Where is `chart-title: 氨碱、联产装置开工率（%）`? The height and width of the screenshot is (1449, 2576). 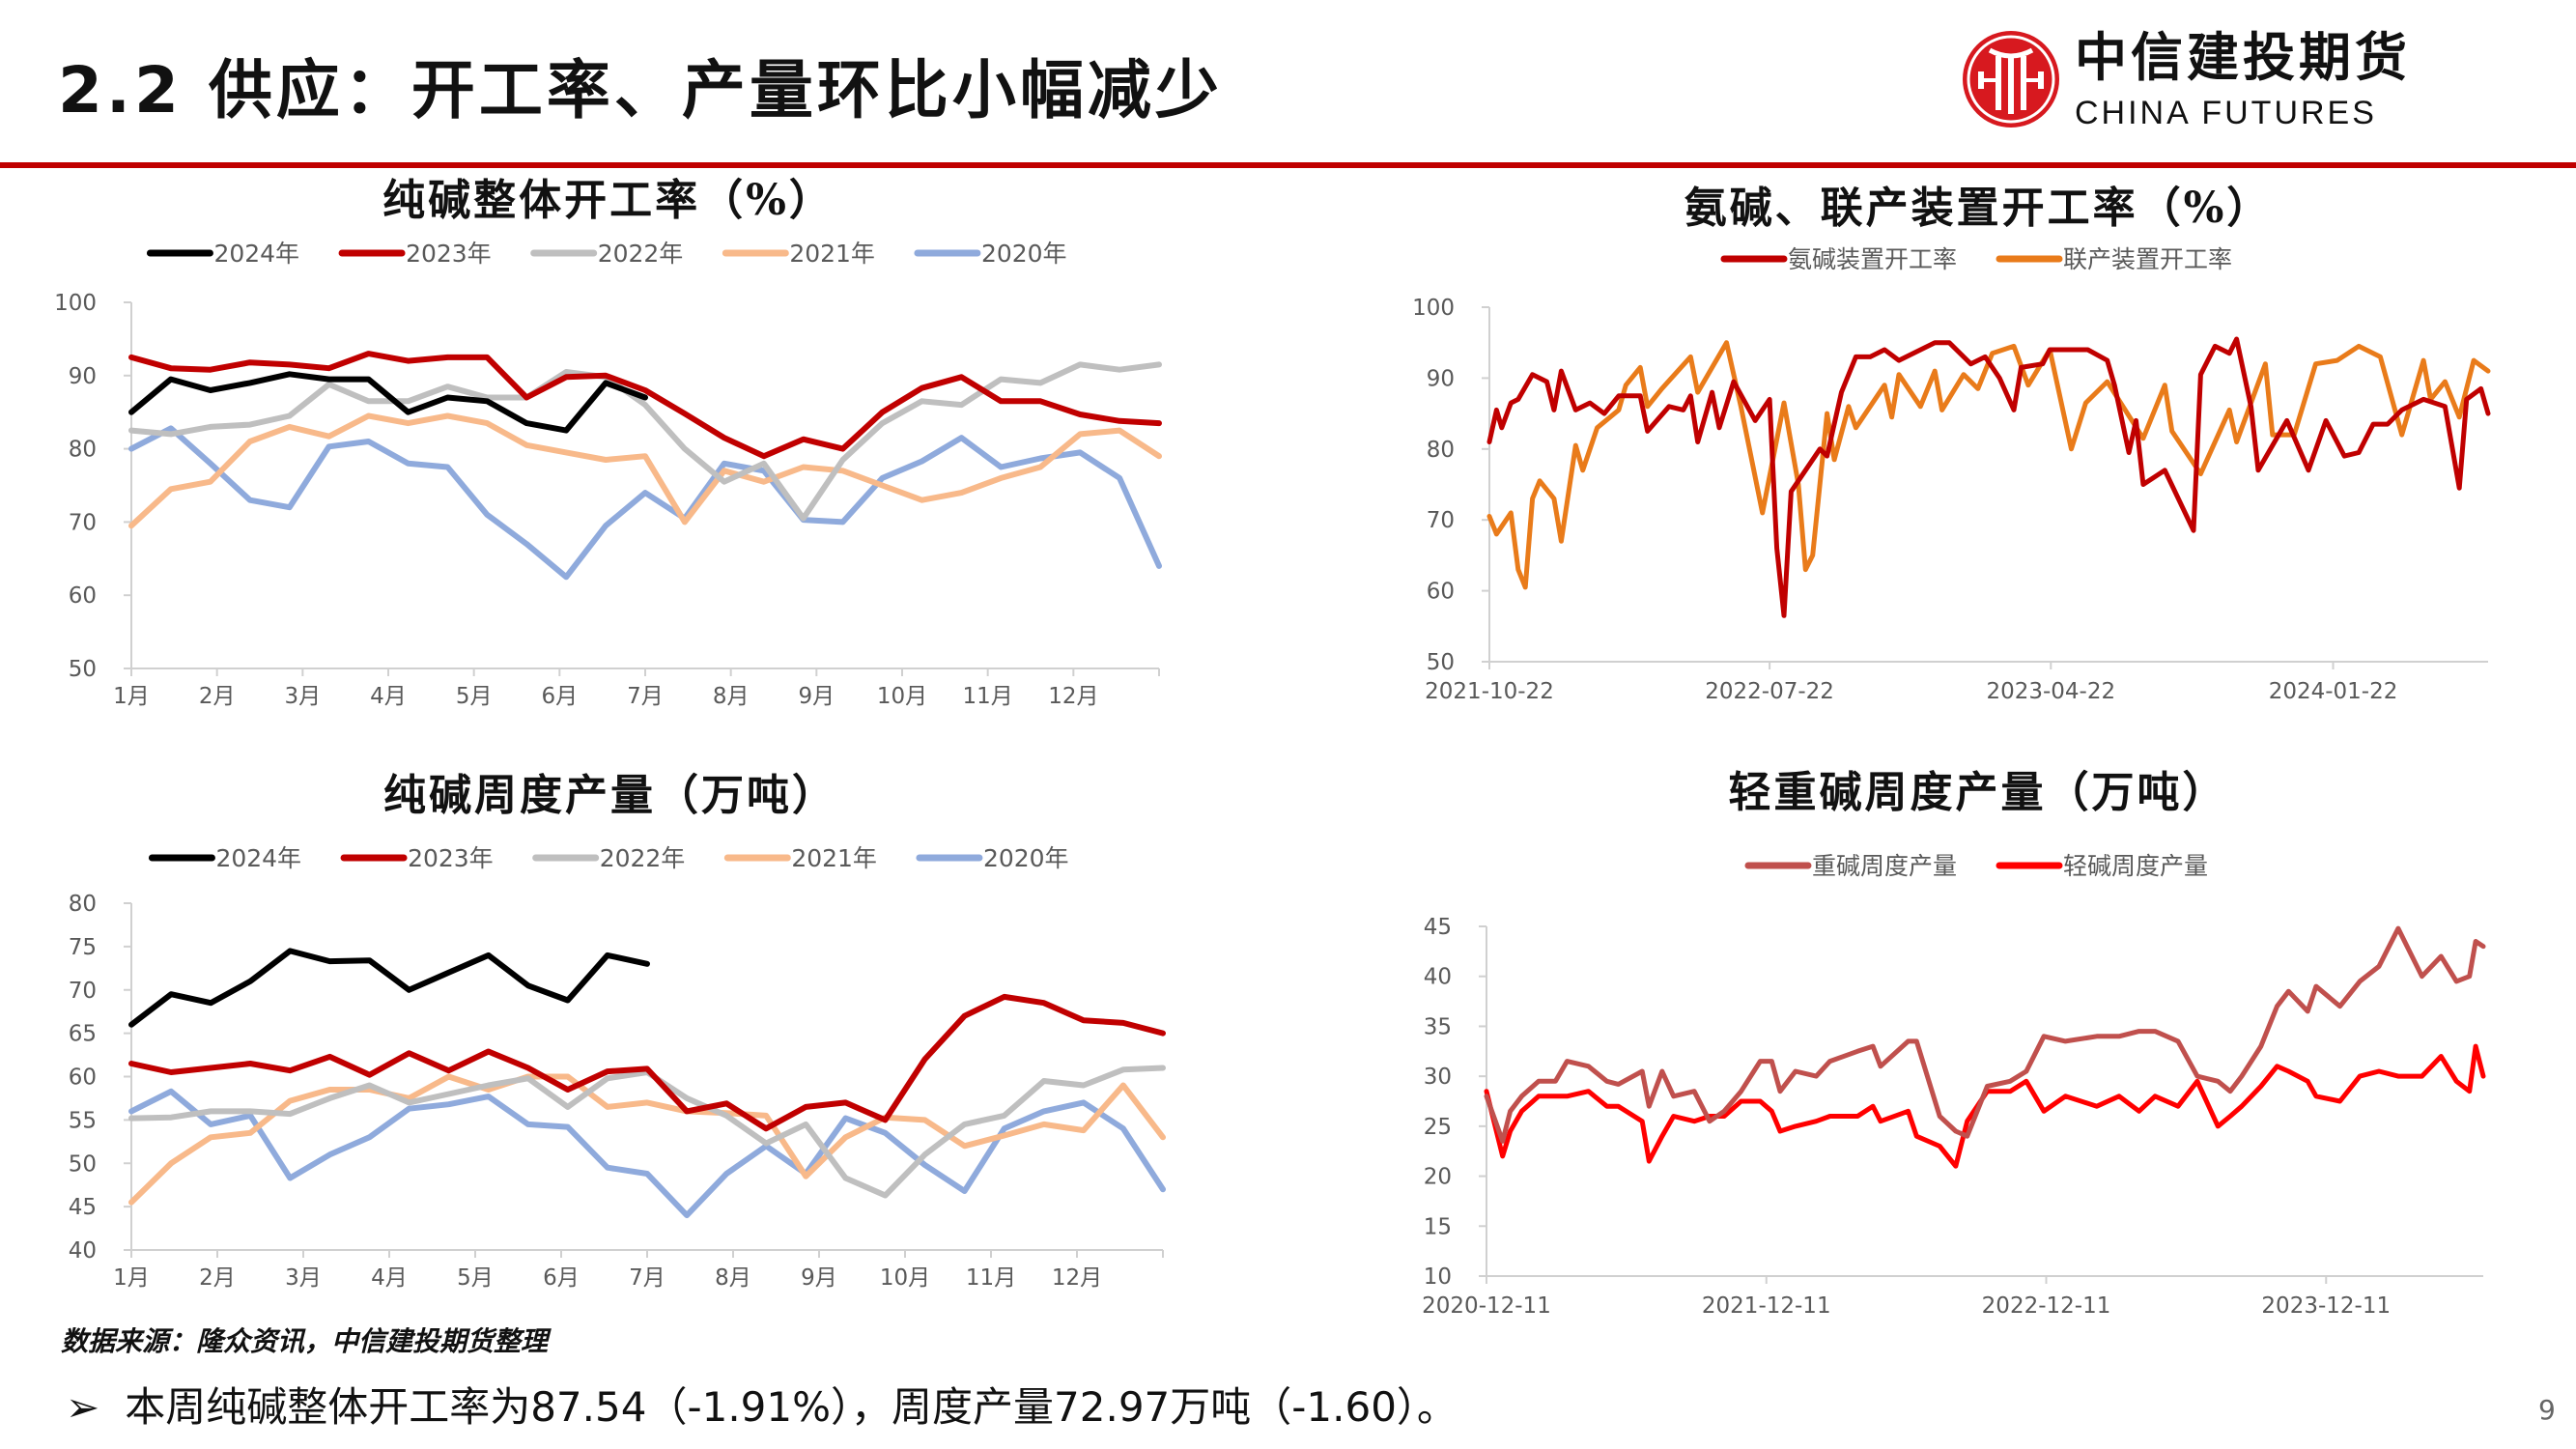 chart-title: 氨碱、联产装置开工率（%） is located at coordinates (1978, 208).